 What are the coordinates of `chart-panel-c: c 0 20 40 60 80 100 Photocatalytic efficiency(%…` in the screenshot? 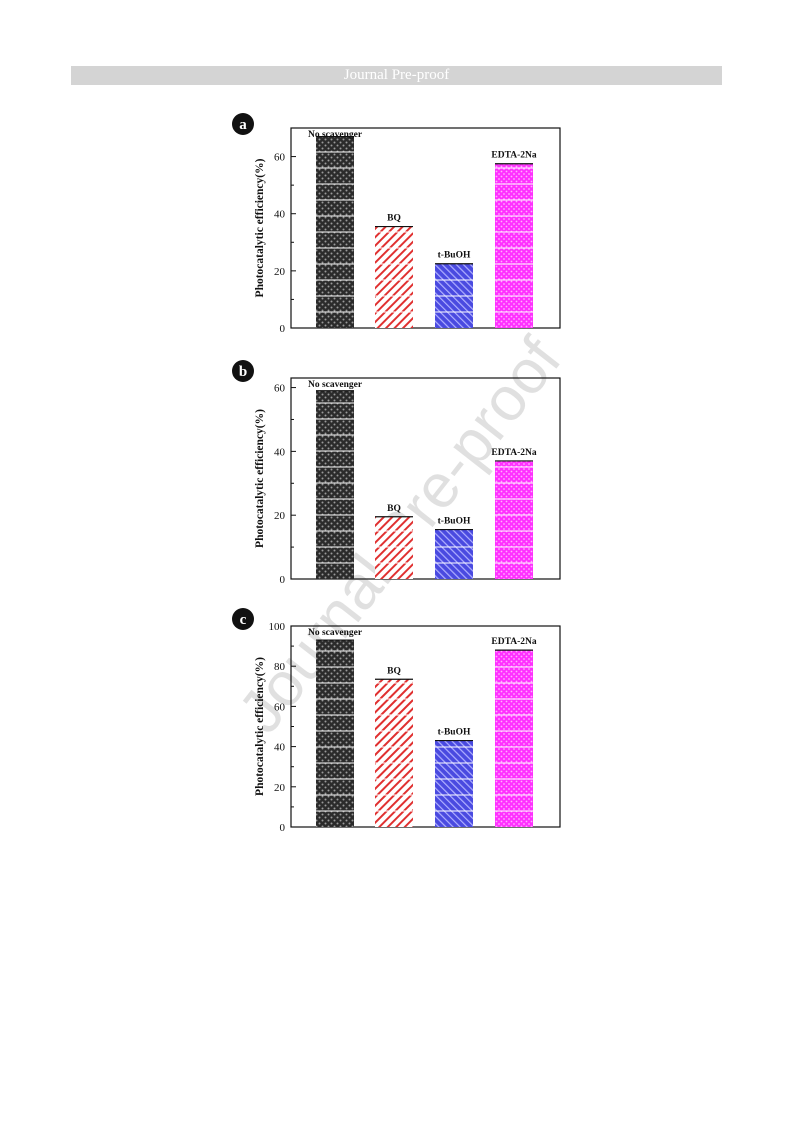 It's located at (396, 721).